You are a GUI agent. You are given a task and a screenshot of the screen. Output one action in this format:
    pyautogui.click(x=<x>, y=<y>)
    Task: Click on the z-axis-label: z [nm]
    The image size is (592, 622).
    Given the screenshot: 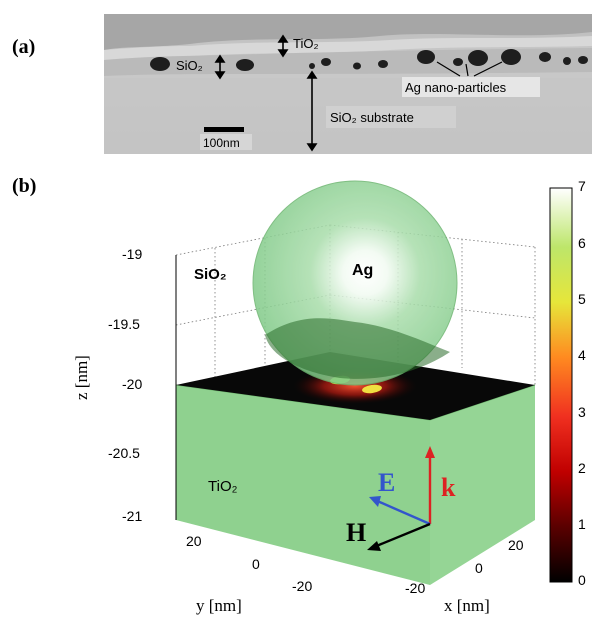 What is the action you would take?
    pyautogui.click(x=81, y=377)
    